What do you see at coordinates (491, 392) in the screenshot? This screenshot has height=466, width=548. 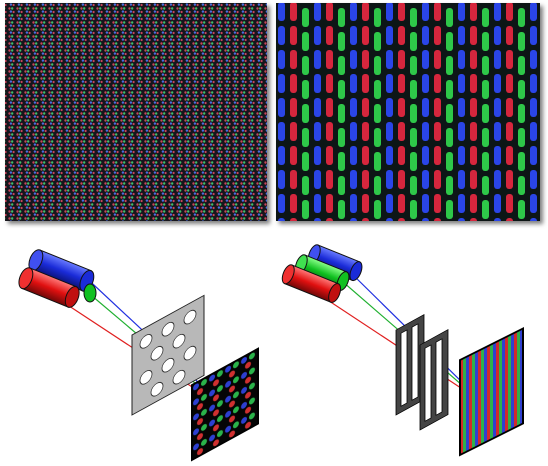 I see `phosphor-screen-stripes` at bounding box center [491, 392].